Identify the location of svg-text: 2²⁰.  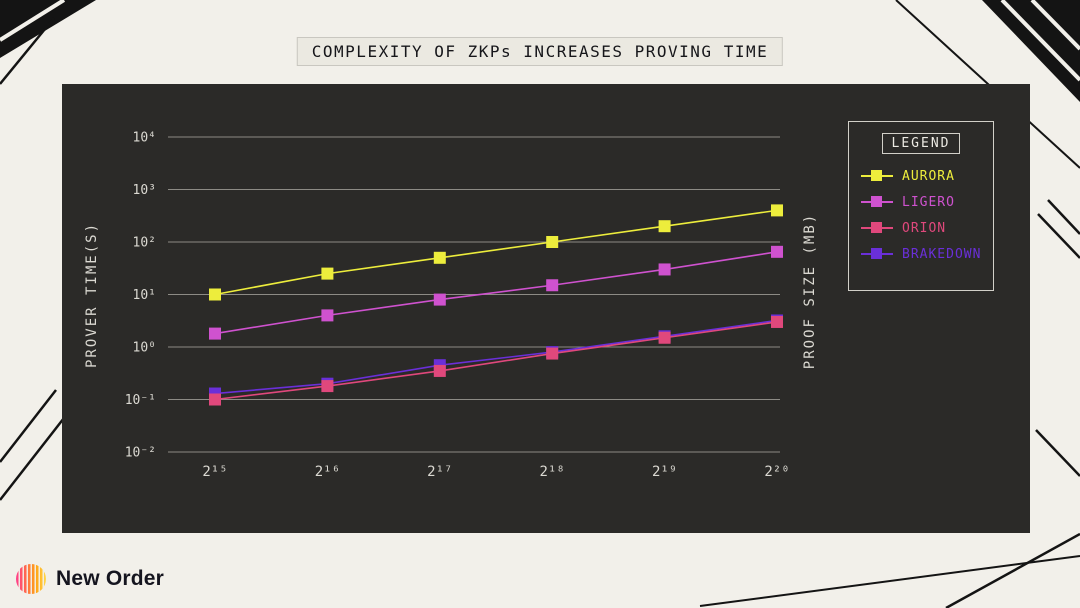
(776, 472).